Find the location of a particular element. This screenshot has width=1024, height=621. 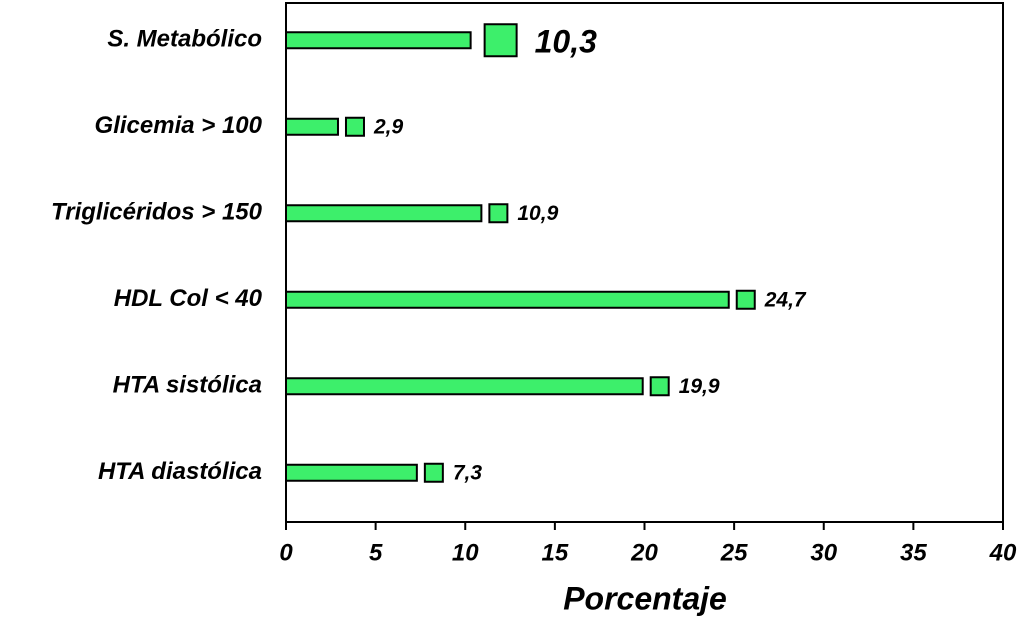

y-tick-label: HTA sistólica is located at coordinates (187, 385).